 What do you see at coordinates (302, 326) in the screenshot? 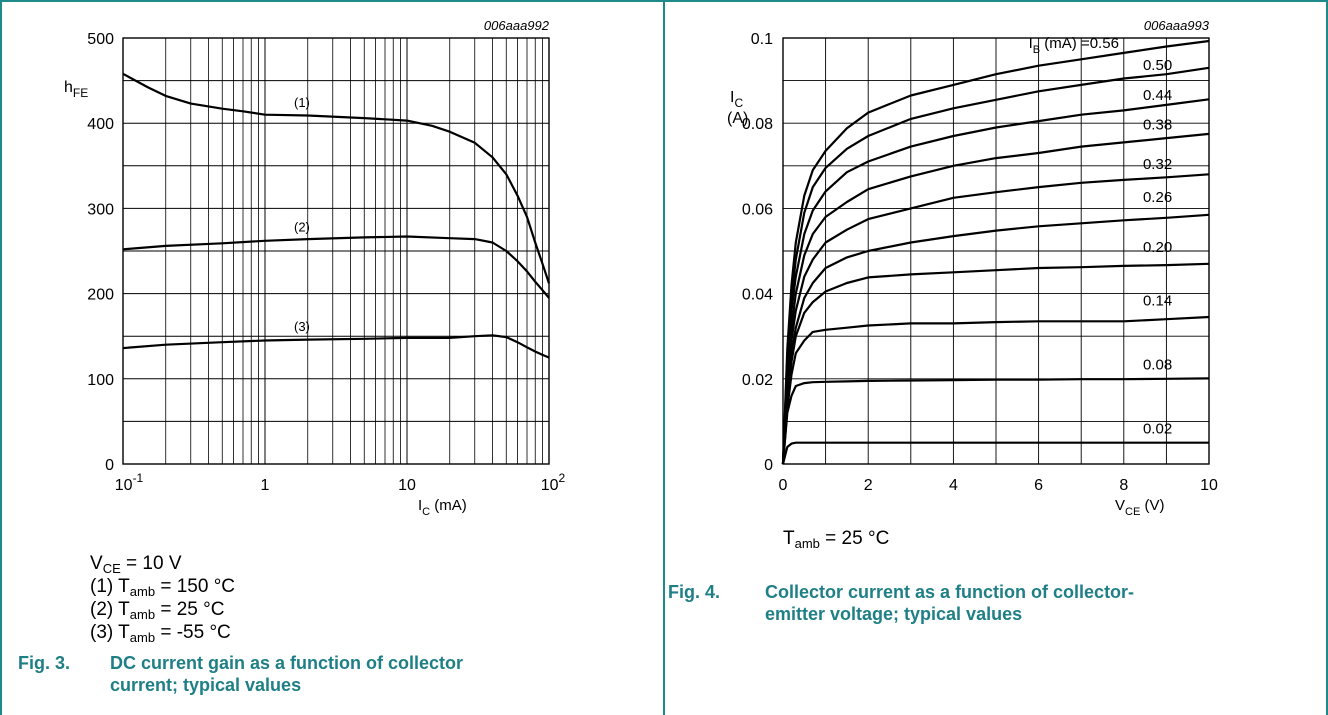
I see `fig3-series-label: (3)` at bounding box center [302, 326].